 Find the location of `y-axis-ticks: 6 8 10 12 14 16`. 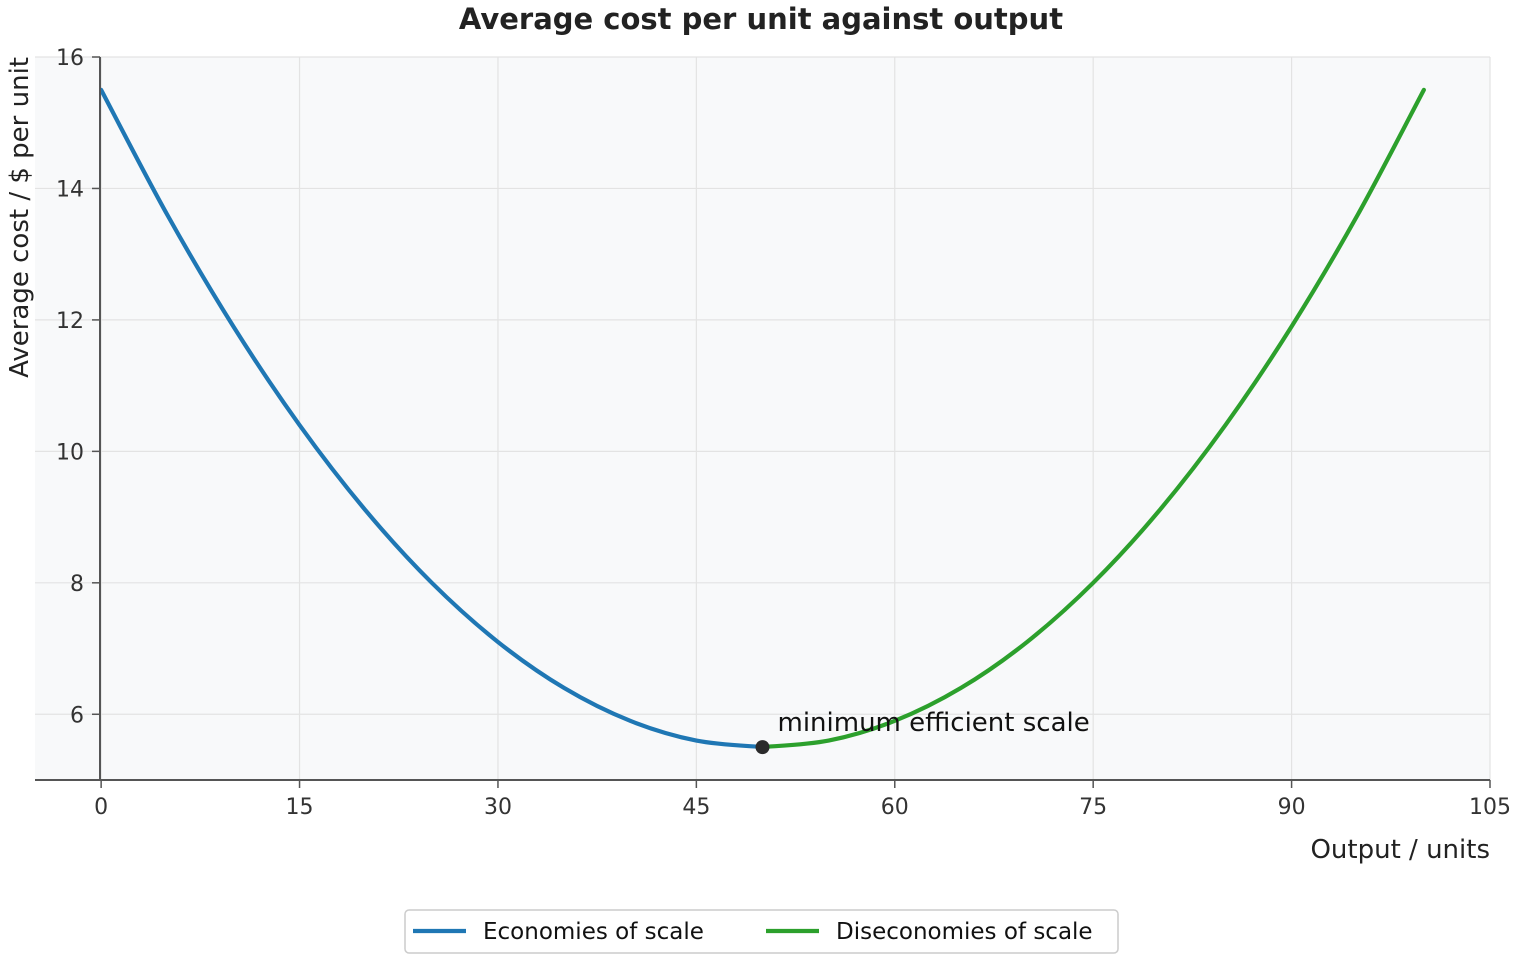

y-axis-ticks: 6 8 10 12 14 16 is located at coordinates (78, 387).